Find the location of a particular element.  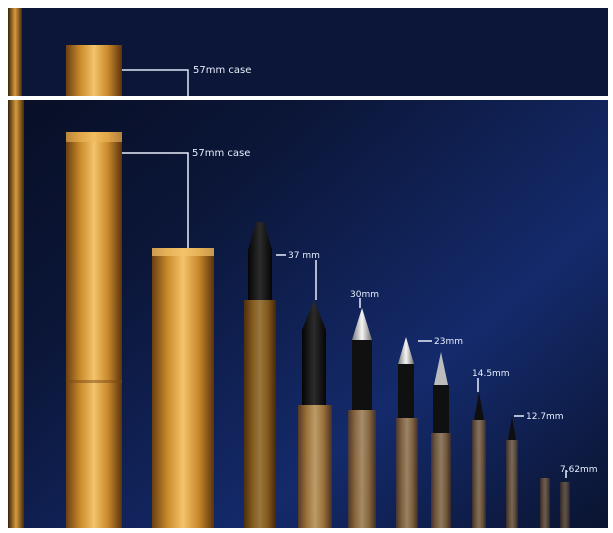

label-37mm: 37 mm is located at coordinates (304, 256).